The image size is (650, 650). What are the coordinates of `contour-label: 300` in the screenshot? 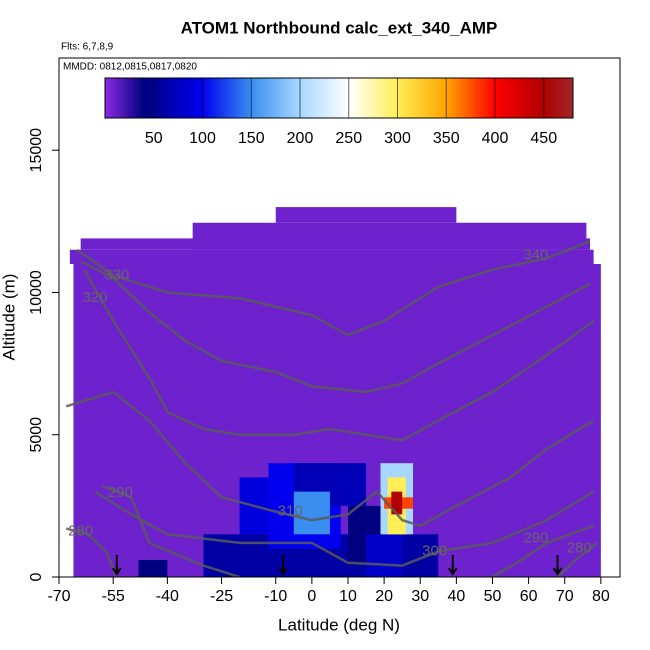 It's located at (434, 550).